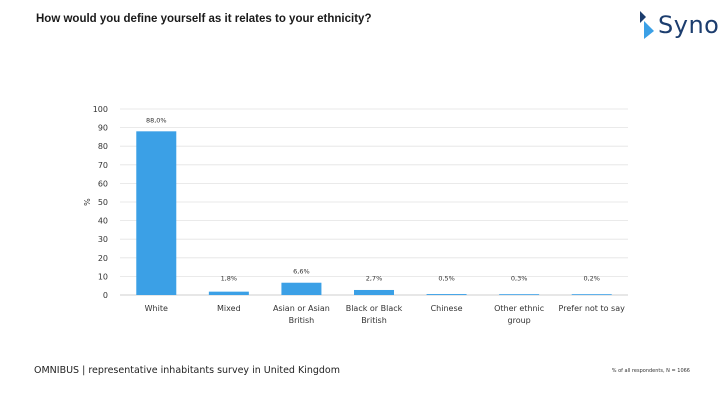 The image size is (720, 405). I want to click on data-label: 0,2%, so click(591, 278).